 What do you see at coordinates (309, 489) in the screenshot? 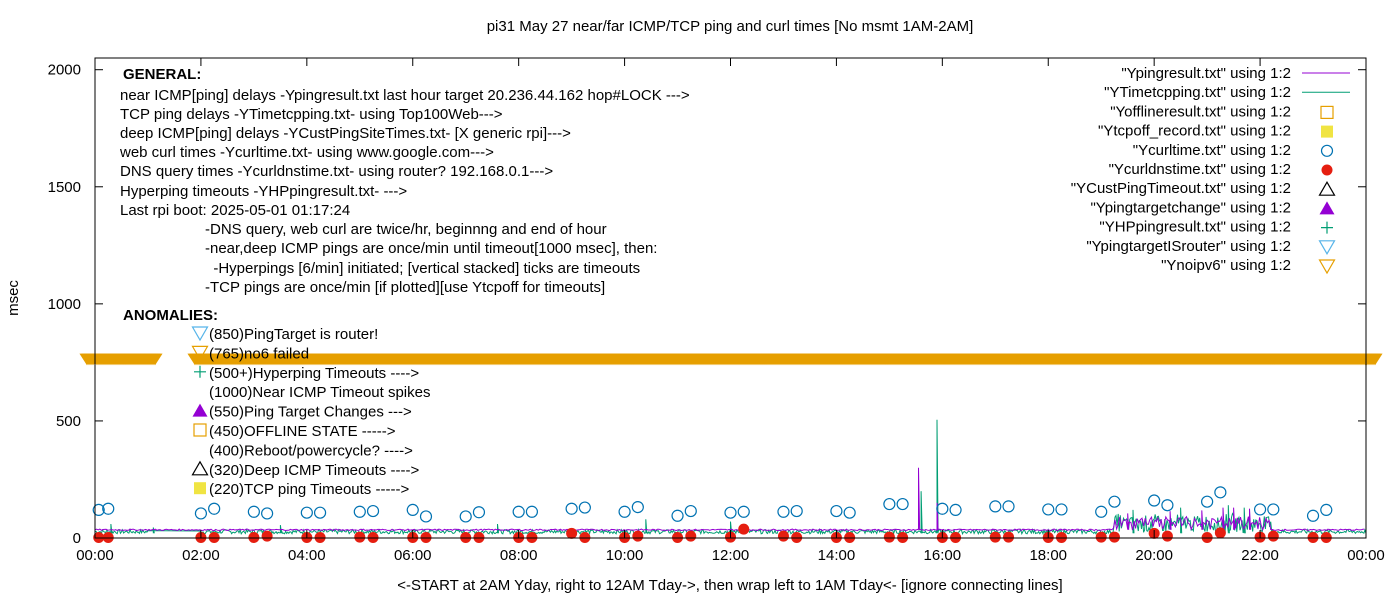
I see `anomaly-label: (220)TCP ping Timeouts ----->` at bounding box center [309, 489].